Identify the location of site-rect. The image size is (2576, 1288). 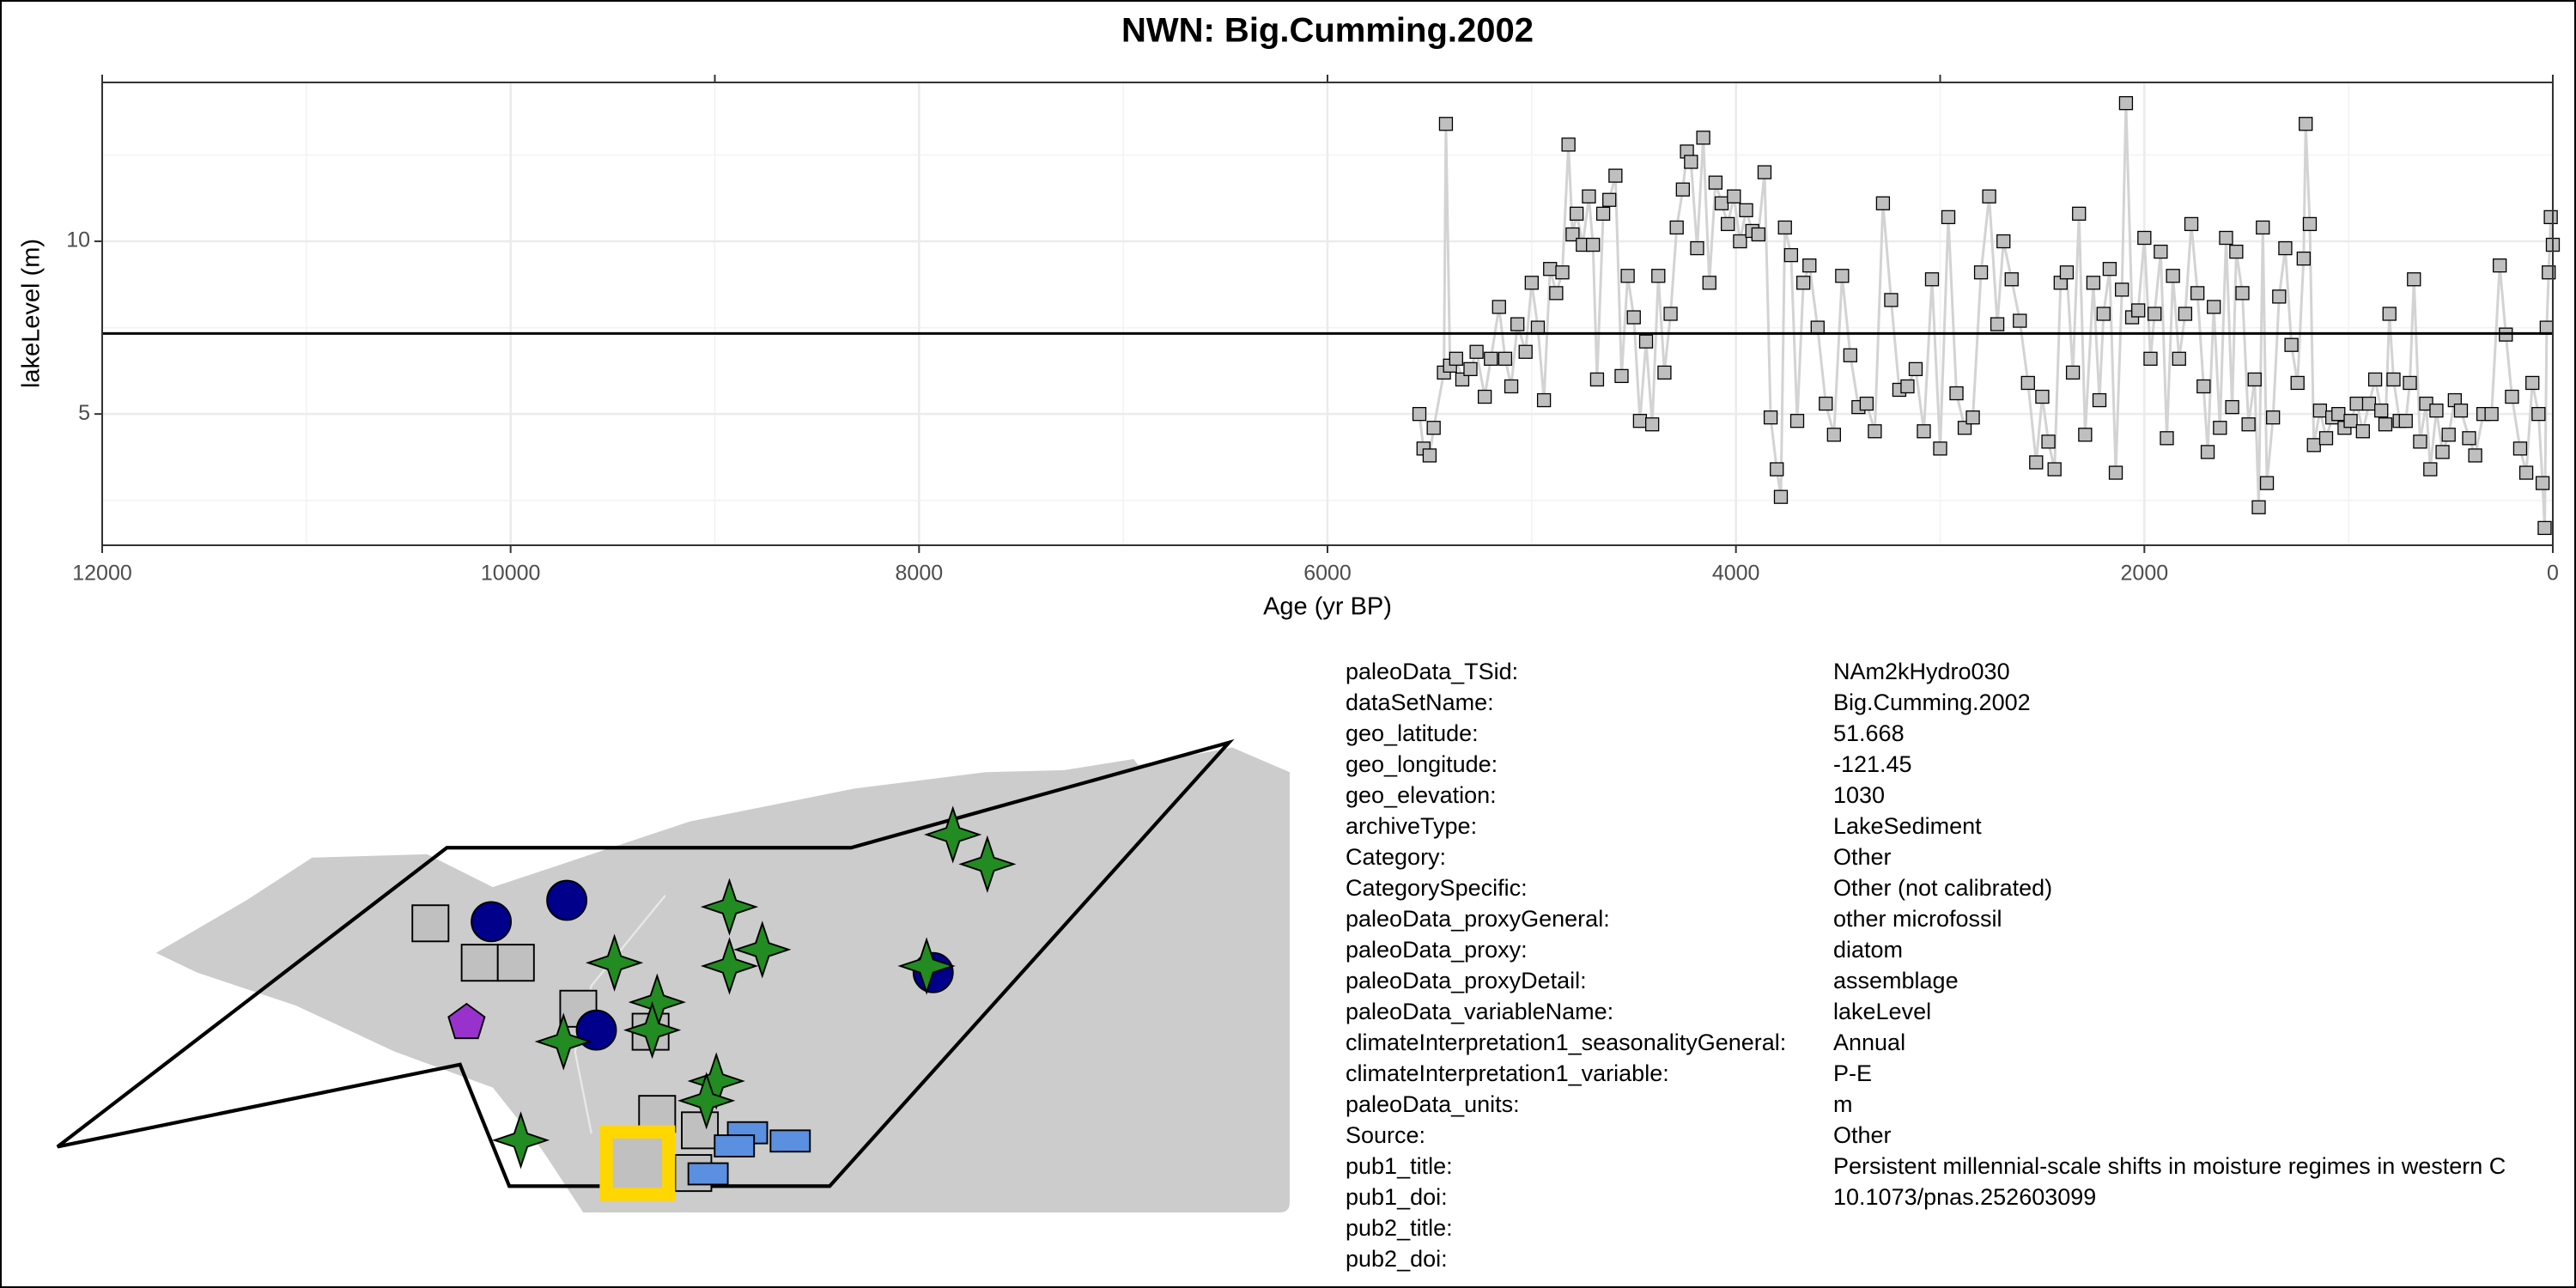
(790, 1141).